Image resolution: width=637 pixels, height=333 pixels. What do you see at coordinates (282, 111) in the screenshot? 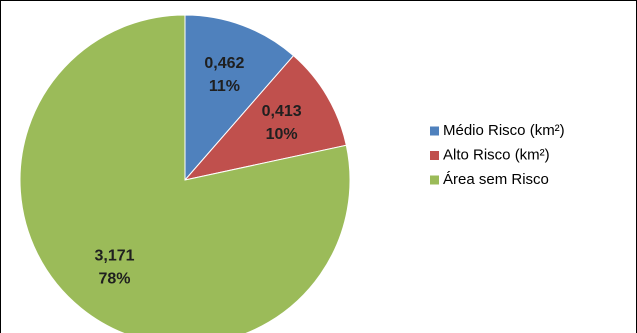
I see `data-label: 0,413` at bounding box center [282, 111].